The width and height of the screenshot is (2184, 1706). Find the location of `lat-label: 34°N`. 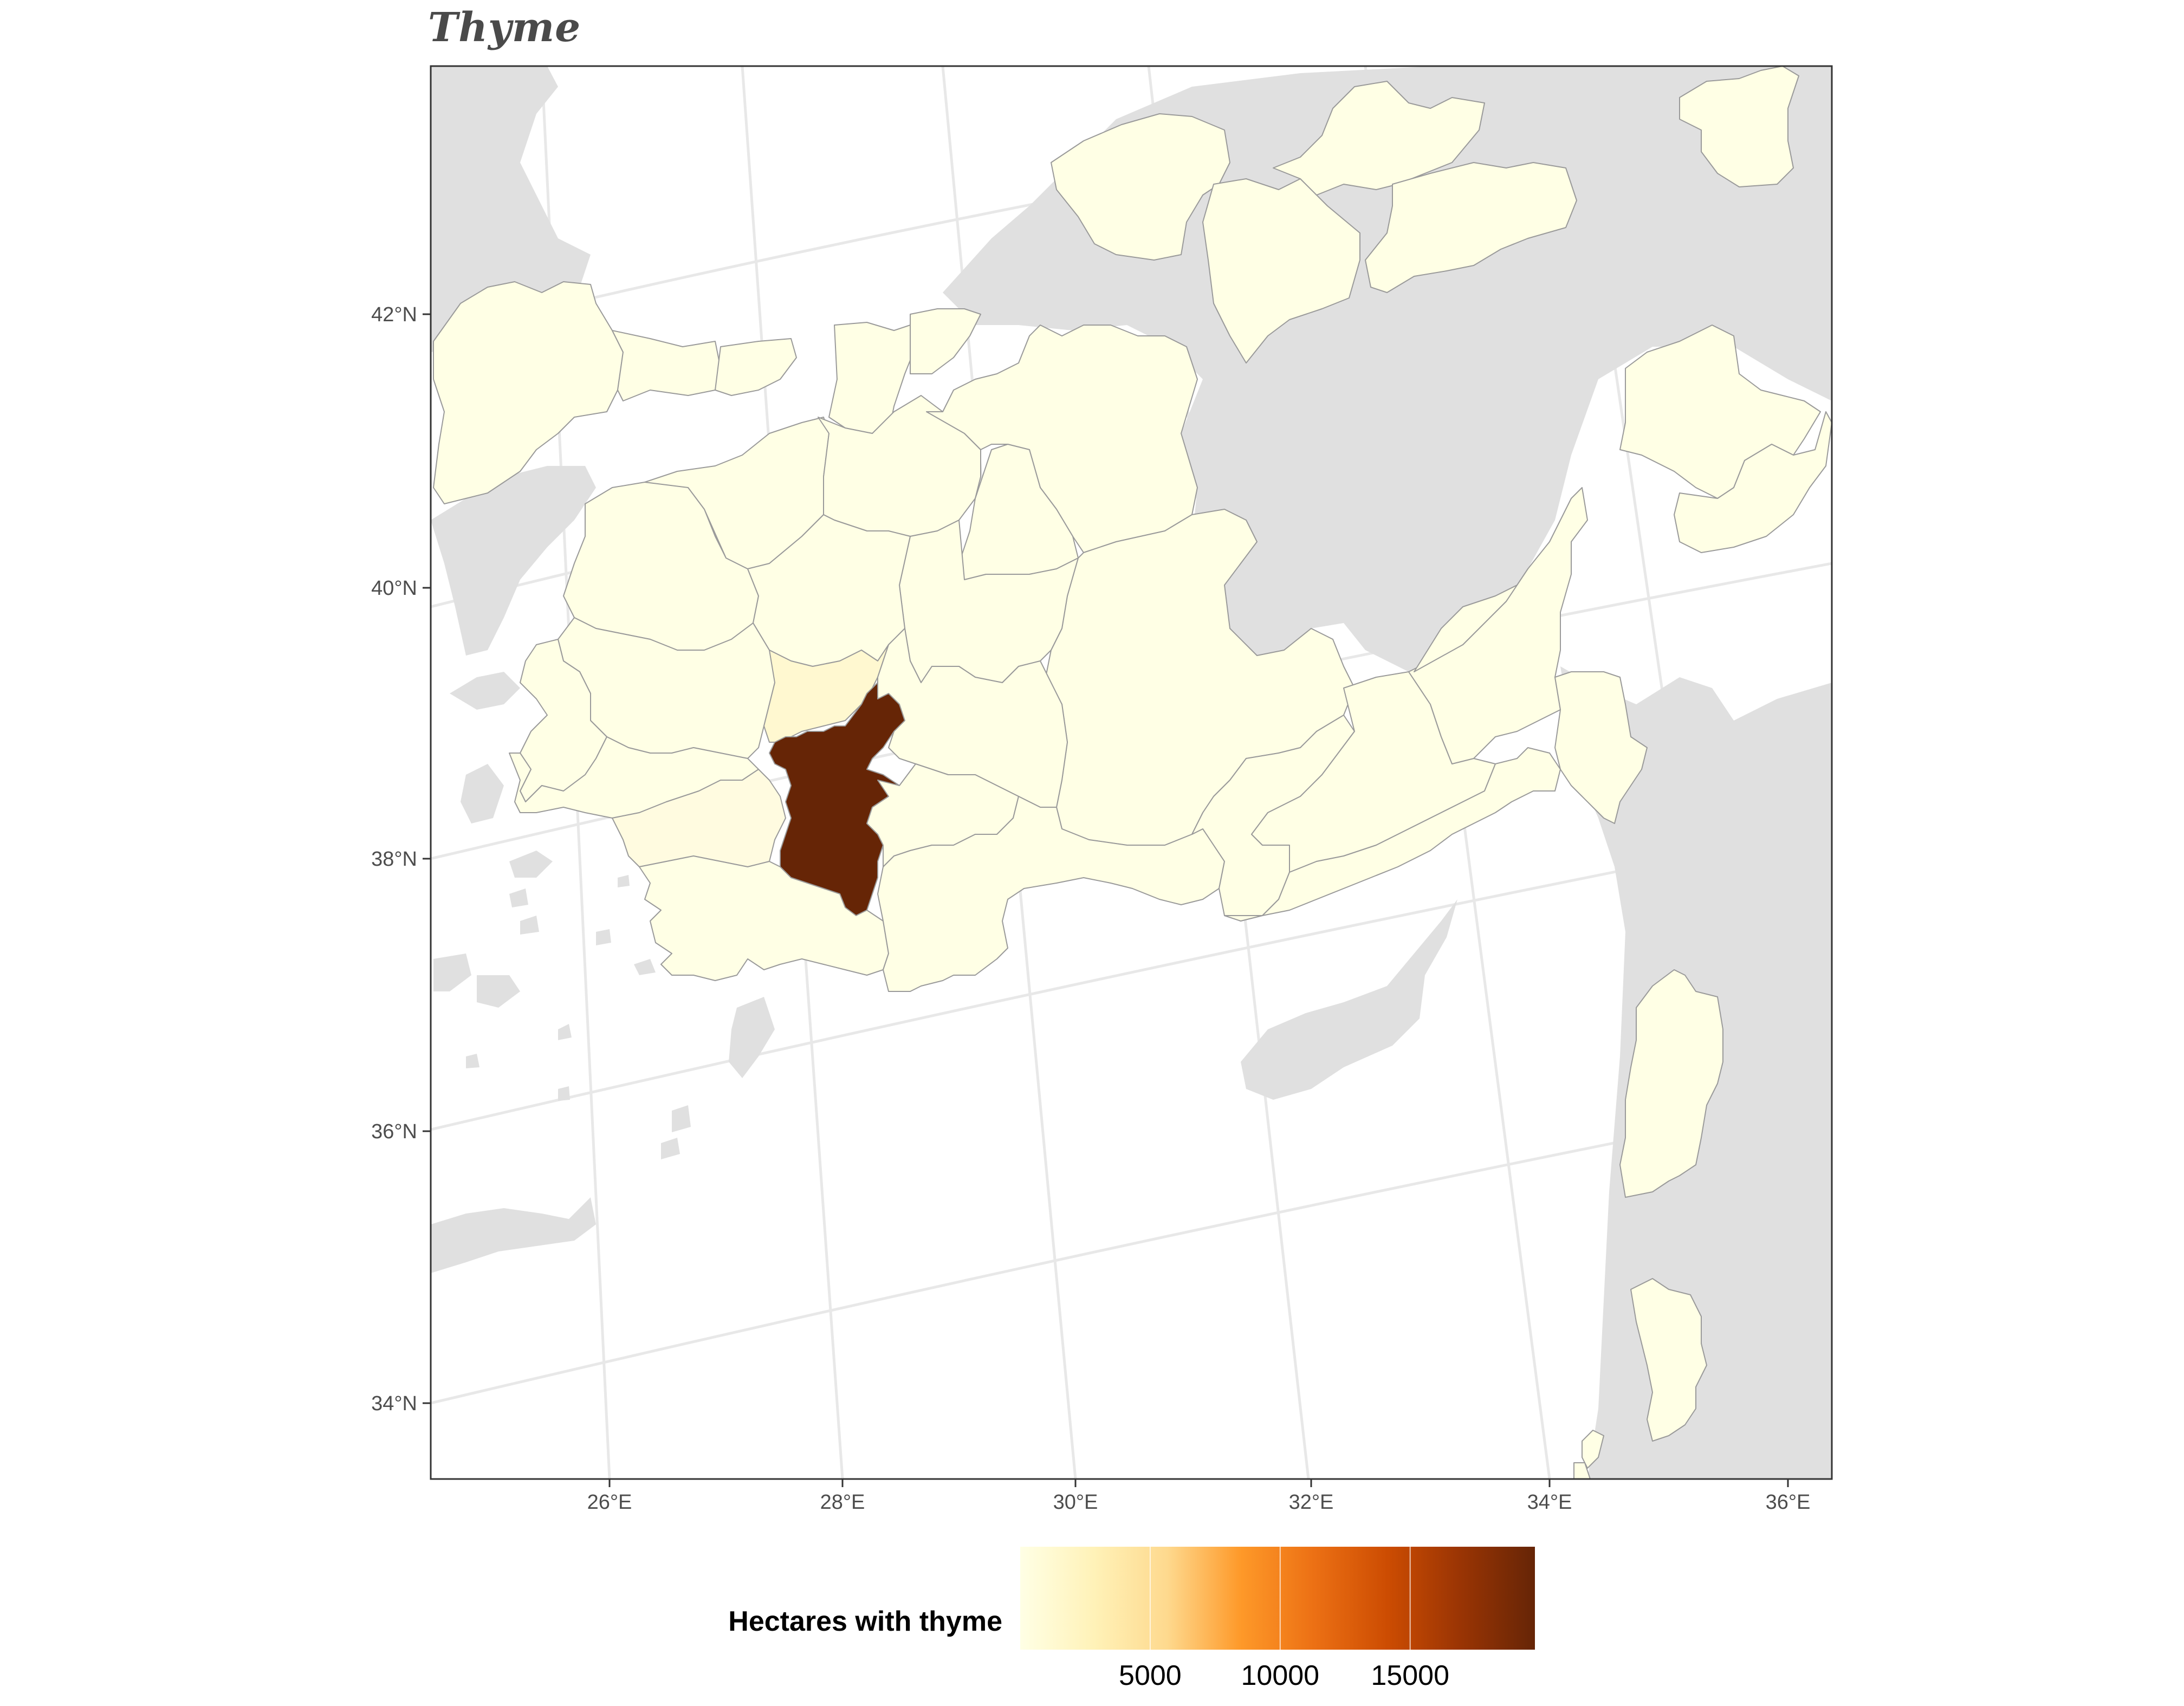

lat-label: 34°N is located at coordinates (394, 1403).